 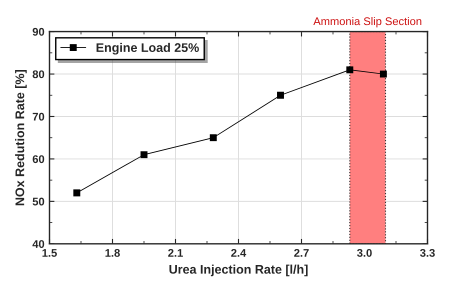 I want to click on y-tick-label: 80, so click(x=38, y=74).